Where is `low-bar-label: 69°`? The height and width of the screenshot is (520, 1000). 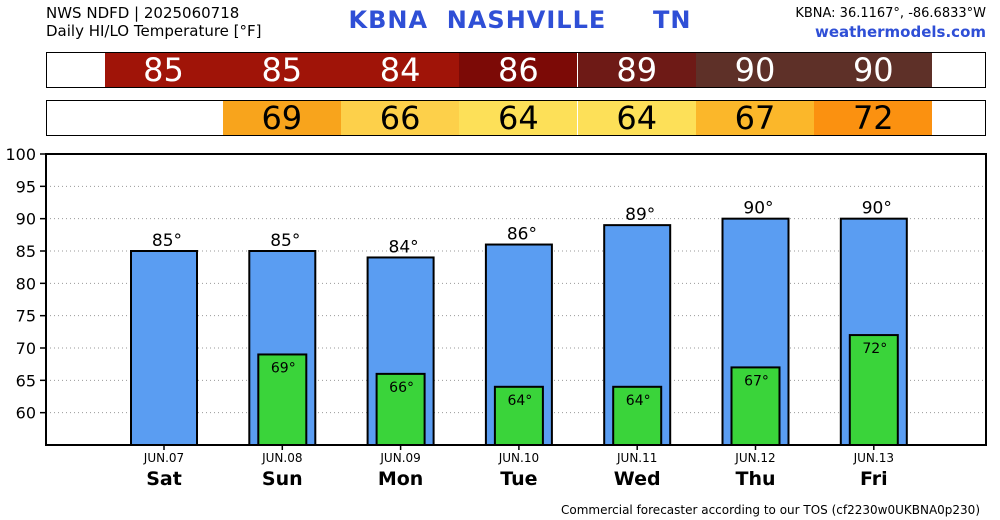
low-bar-label: 69° is located at coordinates (283, 368).